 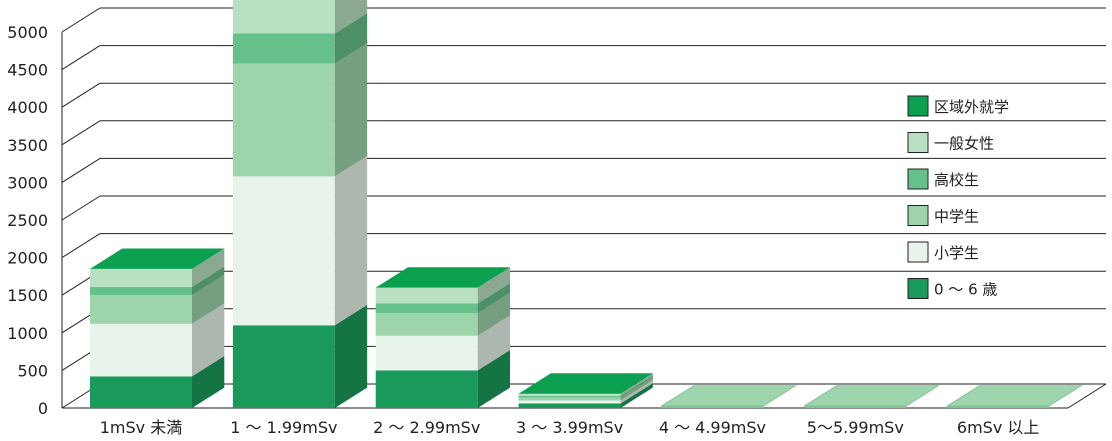 I want to click on x-tick-label: 2 〜 2.99mSv, so click(x=426, y=427).